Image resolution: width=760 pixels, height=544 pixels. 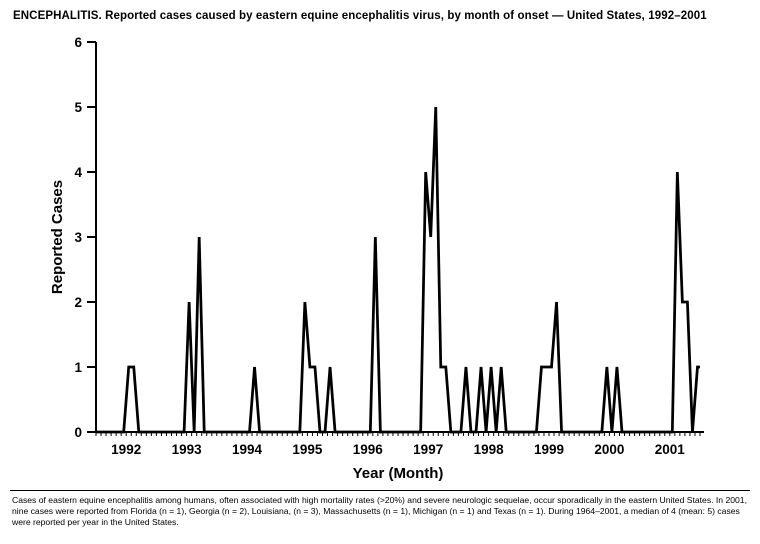 I want to click on x-year-label: 1996, so click(x=368, y=449).